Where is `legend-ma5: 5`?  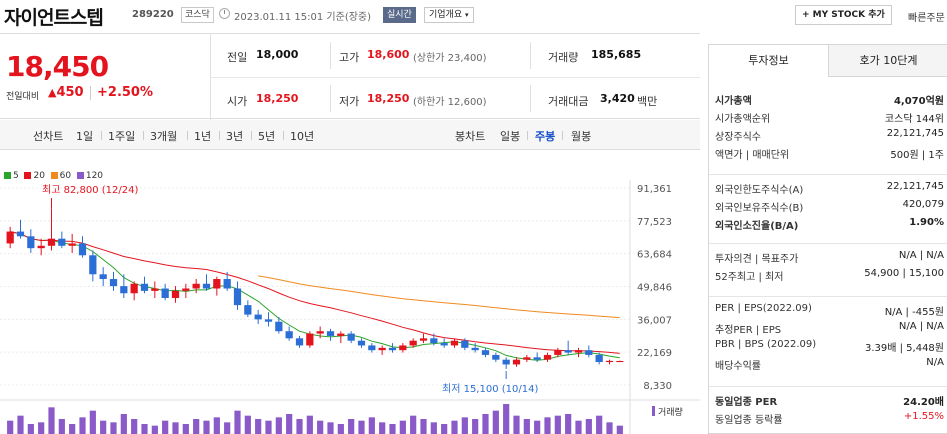
legend-ma5: 5 is located at coordinates (11, 176).